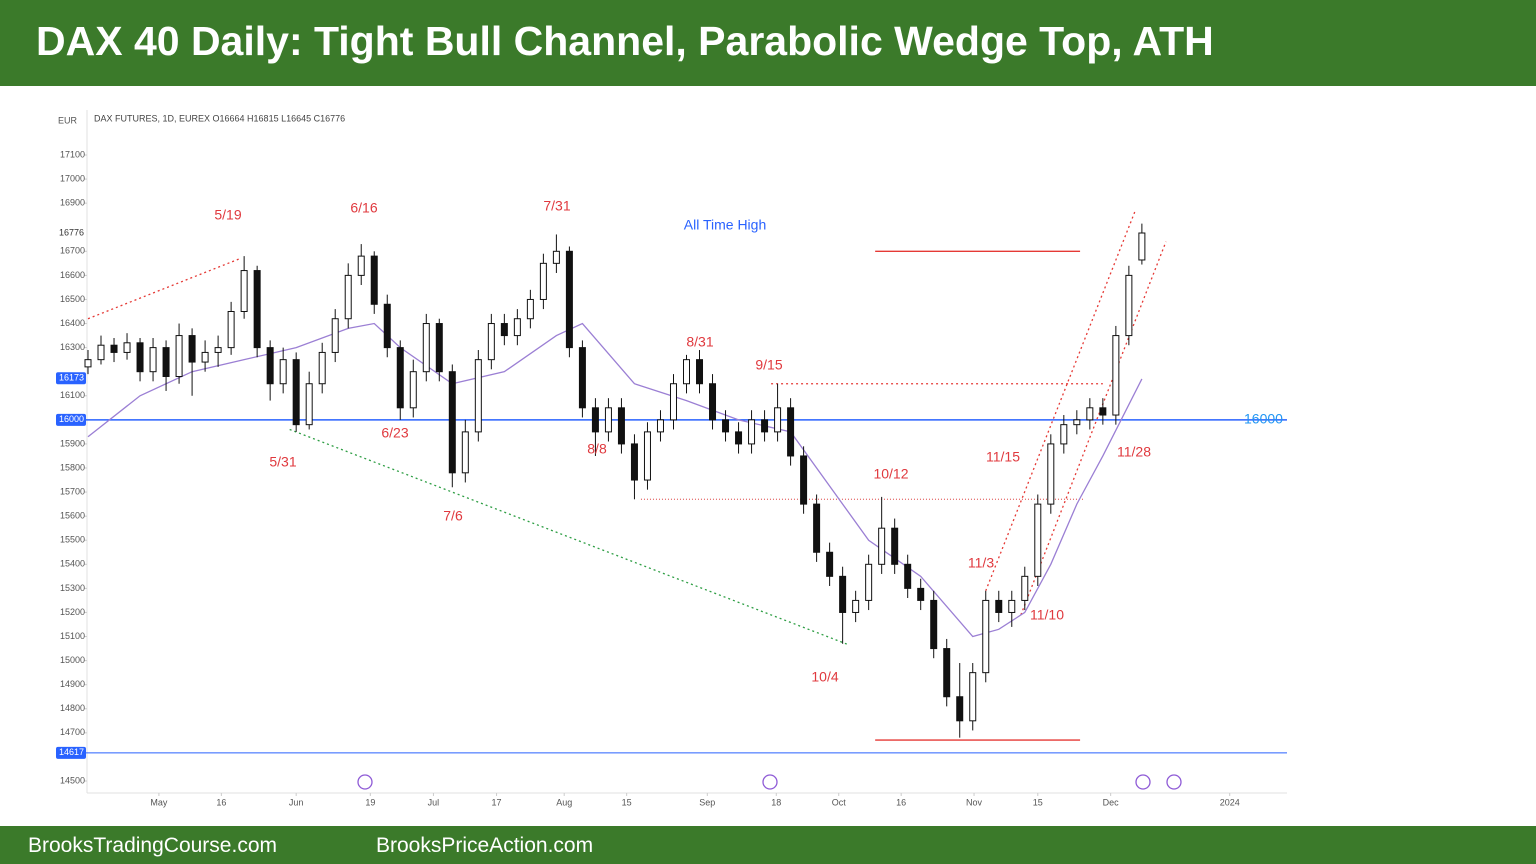 This screenshot has width=1536, height=864. Describe the element at coordinates (453, 516) in the screenshot. I see `annotation: 7/6` at that location.